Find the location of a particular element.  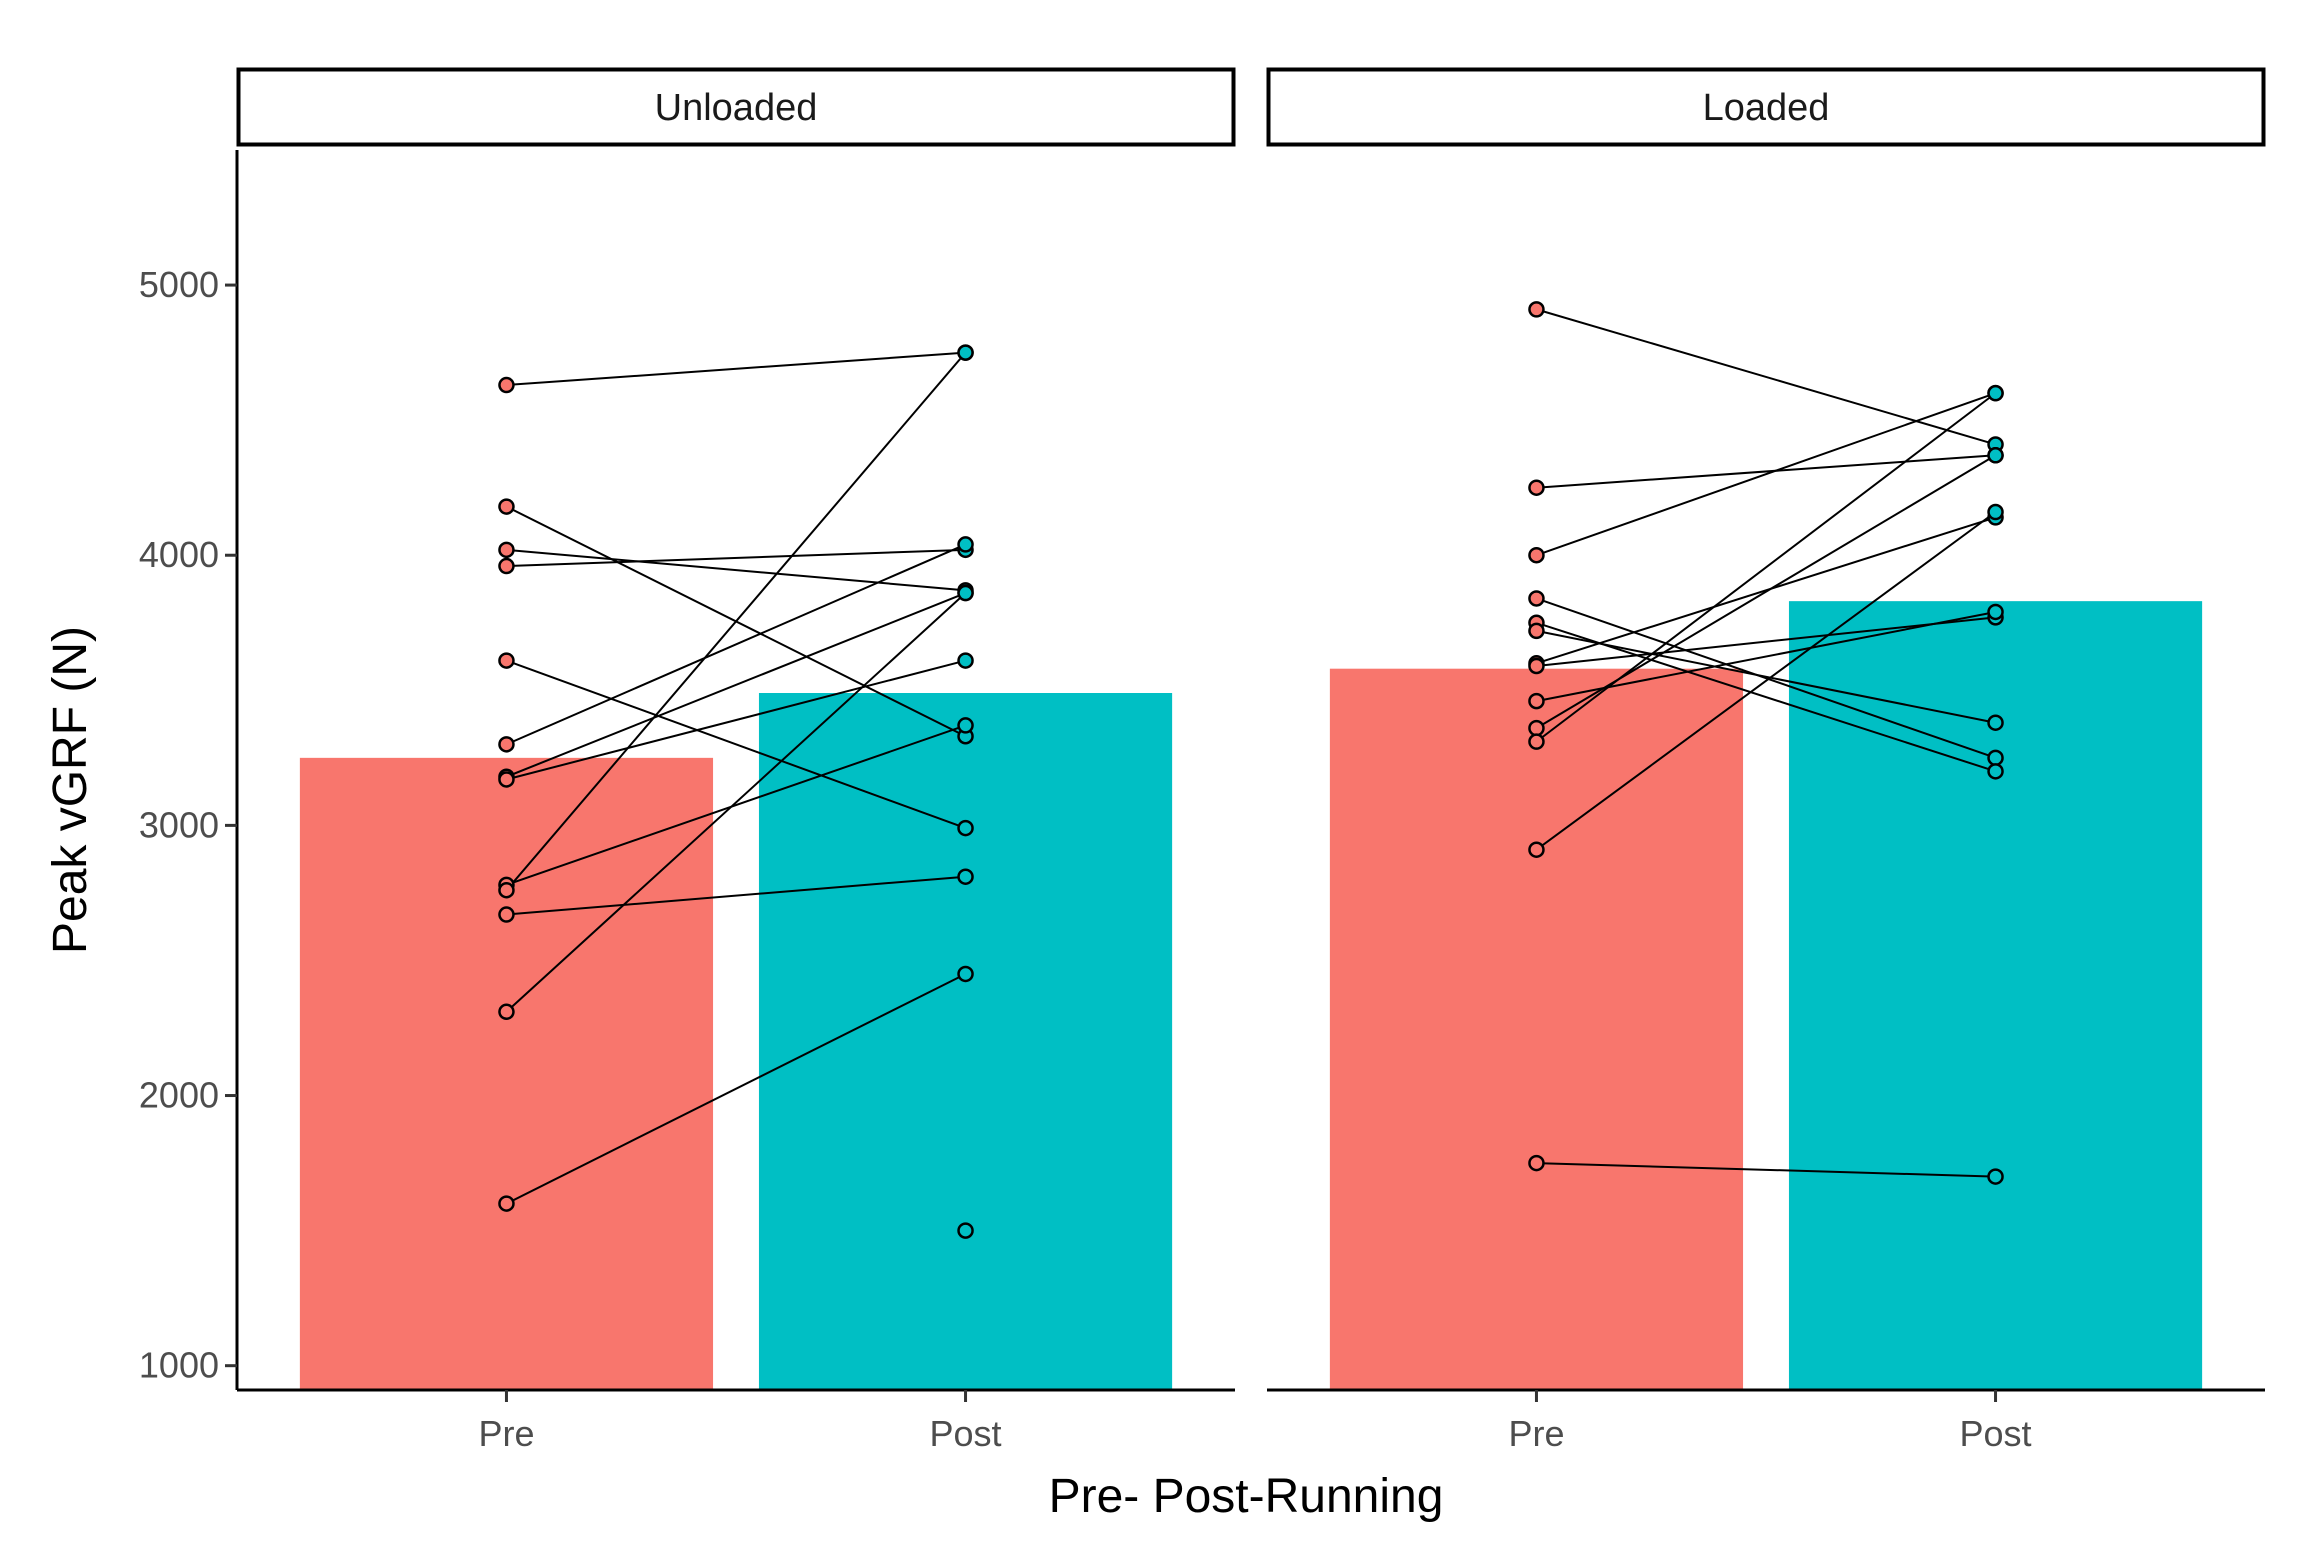

bar-loaded-post is located at coordinates (1995, 995).